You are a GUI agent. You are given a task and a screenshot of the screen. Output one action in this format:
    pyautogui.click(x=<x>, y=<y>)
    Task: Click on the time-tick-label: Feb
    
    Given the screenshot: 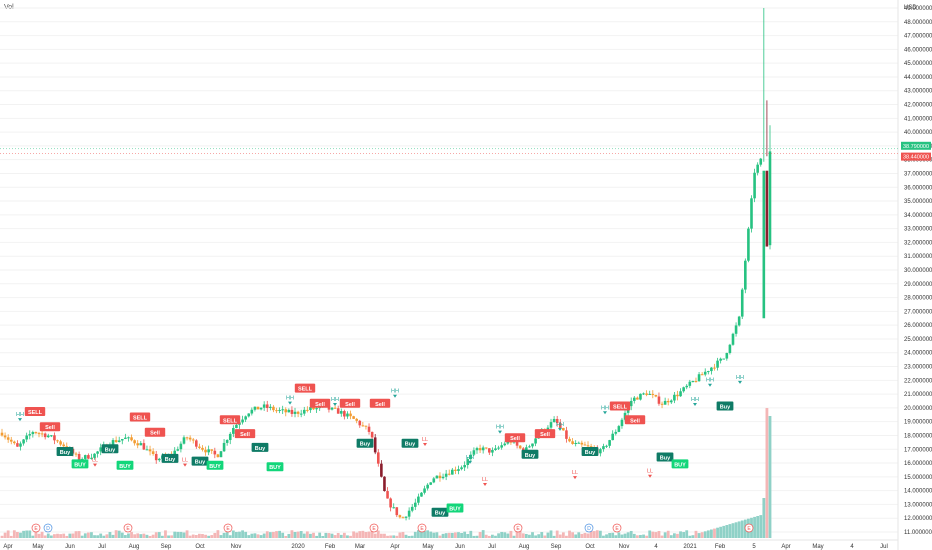 What is the action you would take?
    pyautogui.click(x=330, y=547)
    